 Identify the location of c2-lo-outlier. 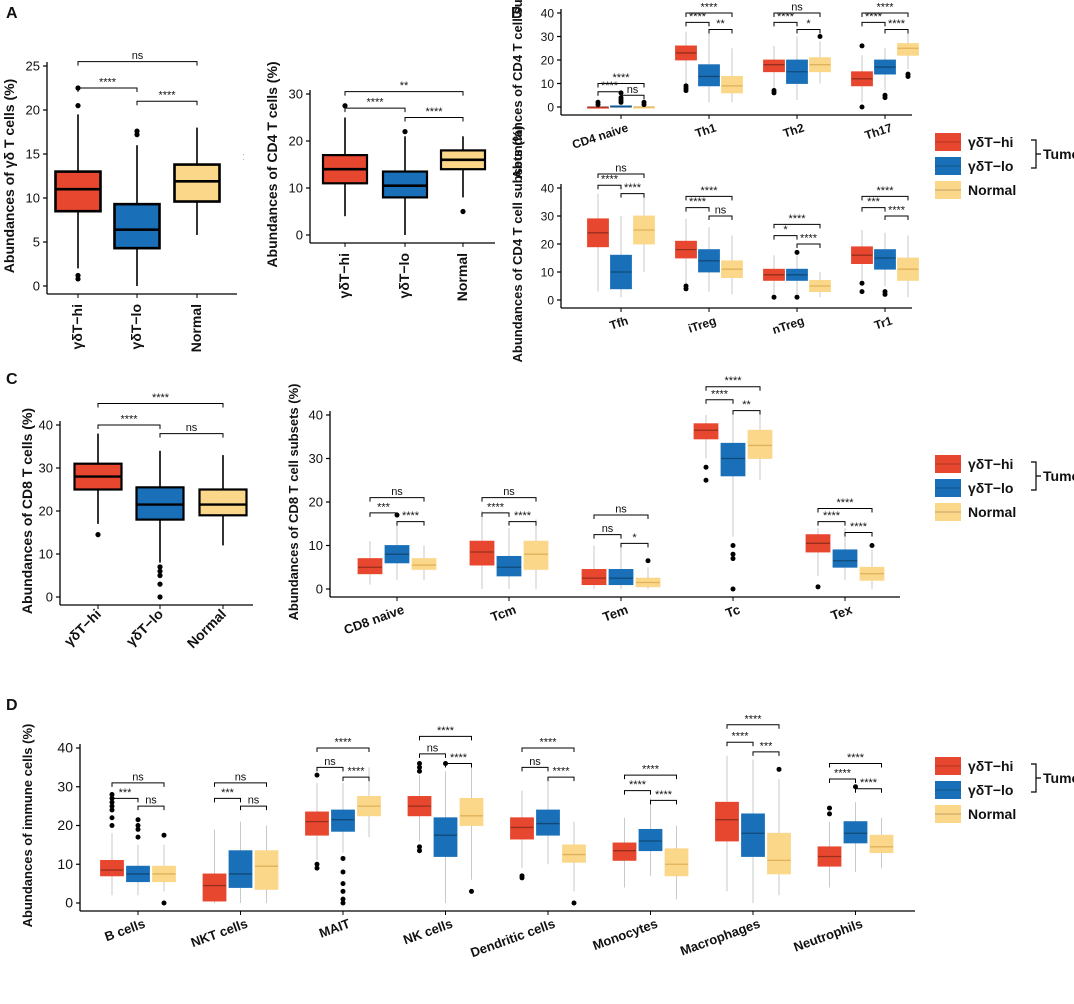
(733, 589).